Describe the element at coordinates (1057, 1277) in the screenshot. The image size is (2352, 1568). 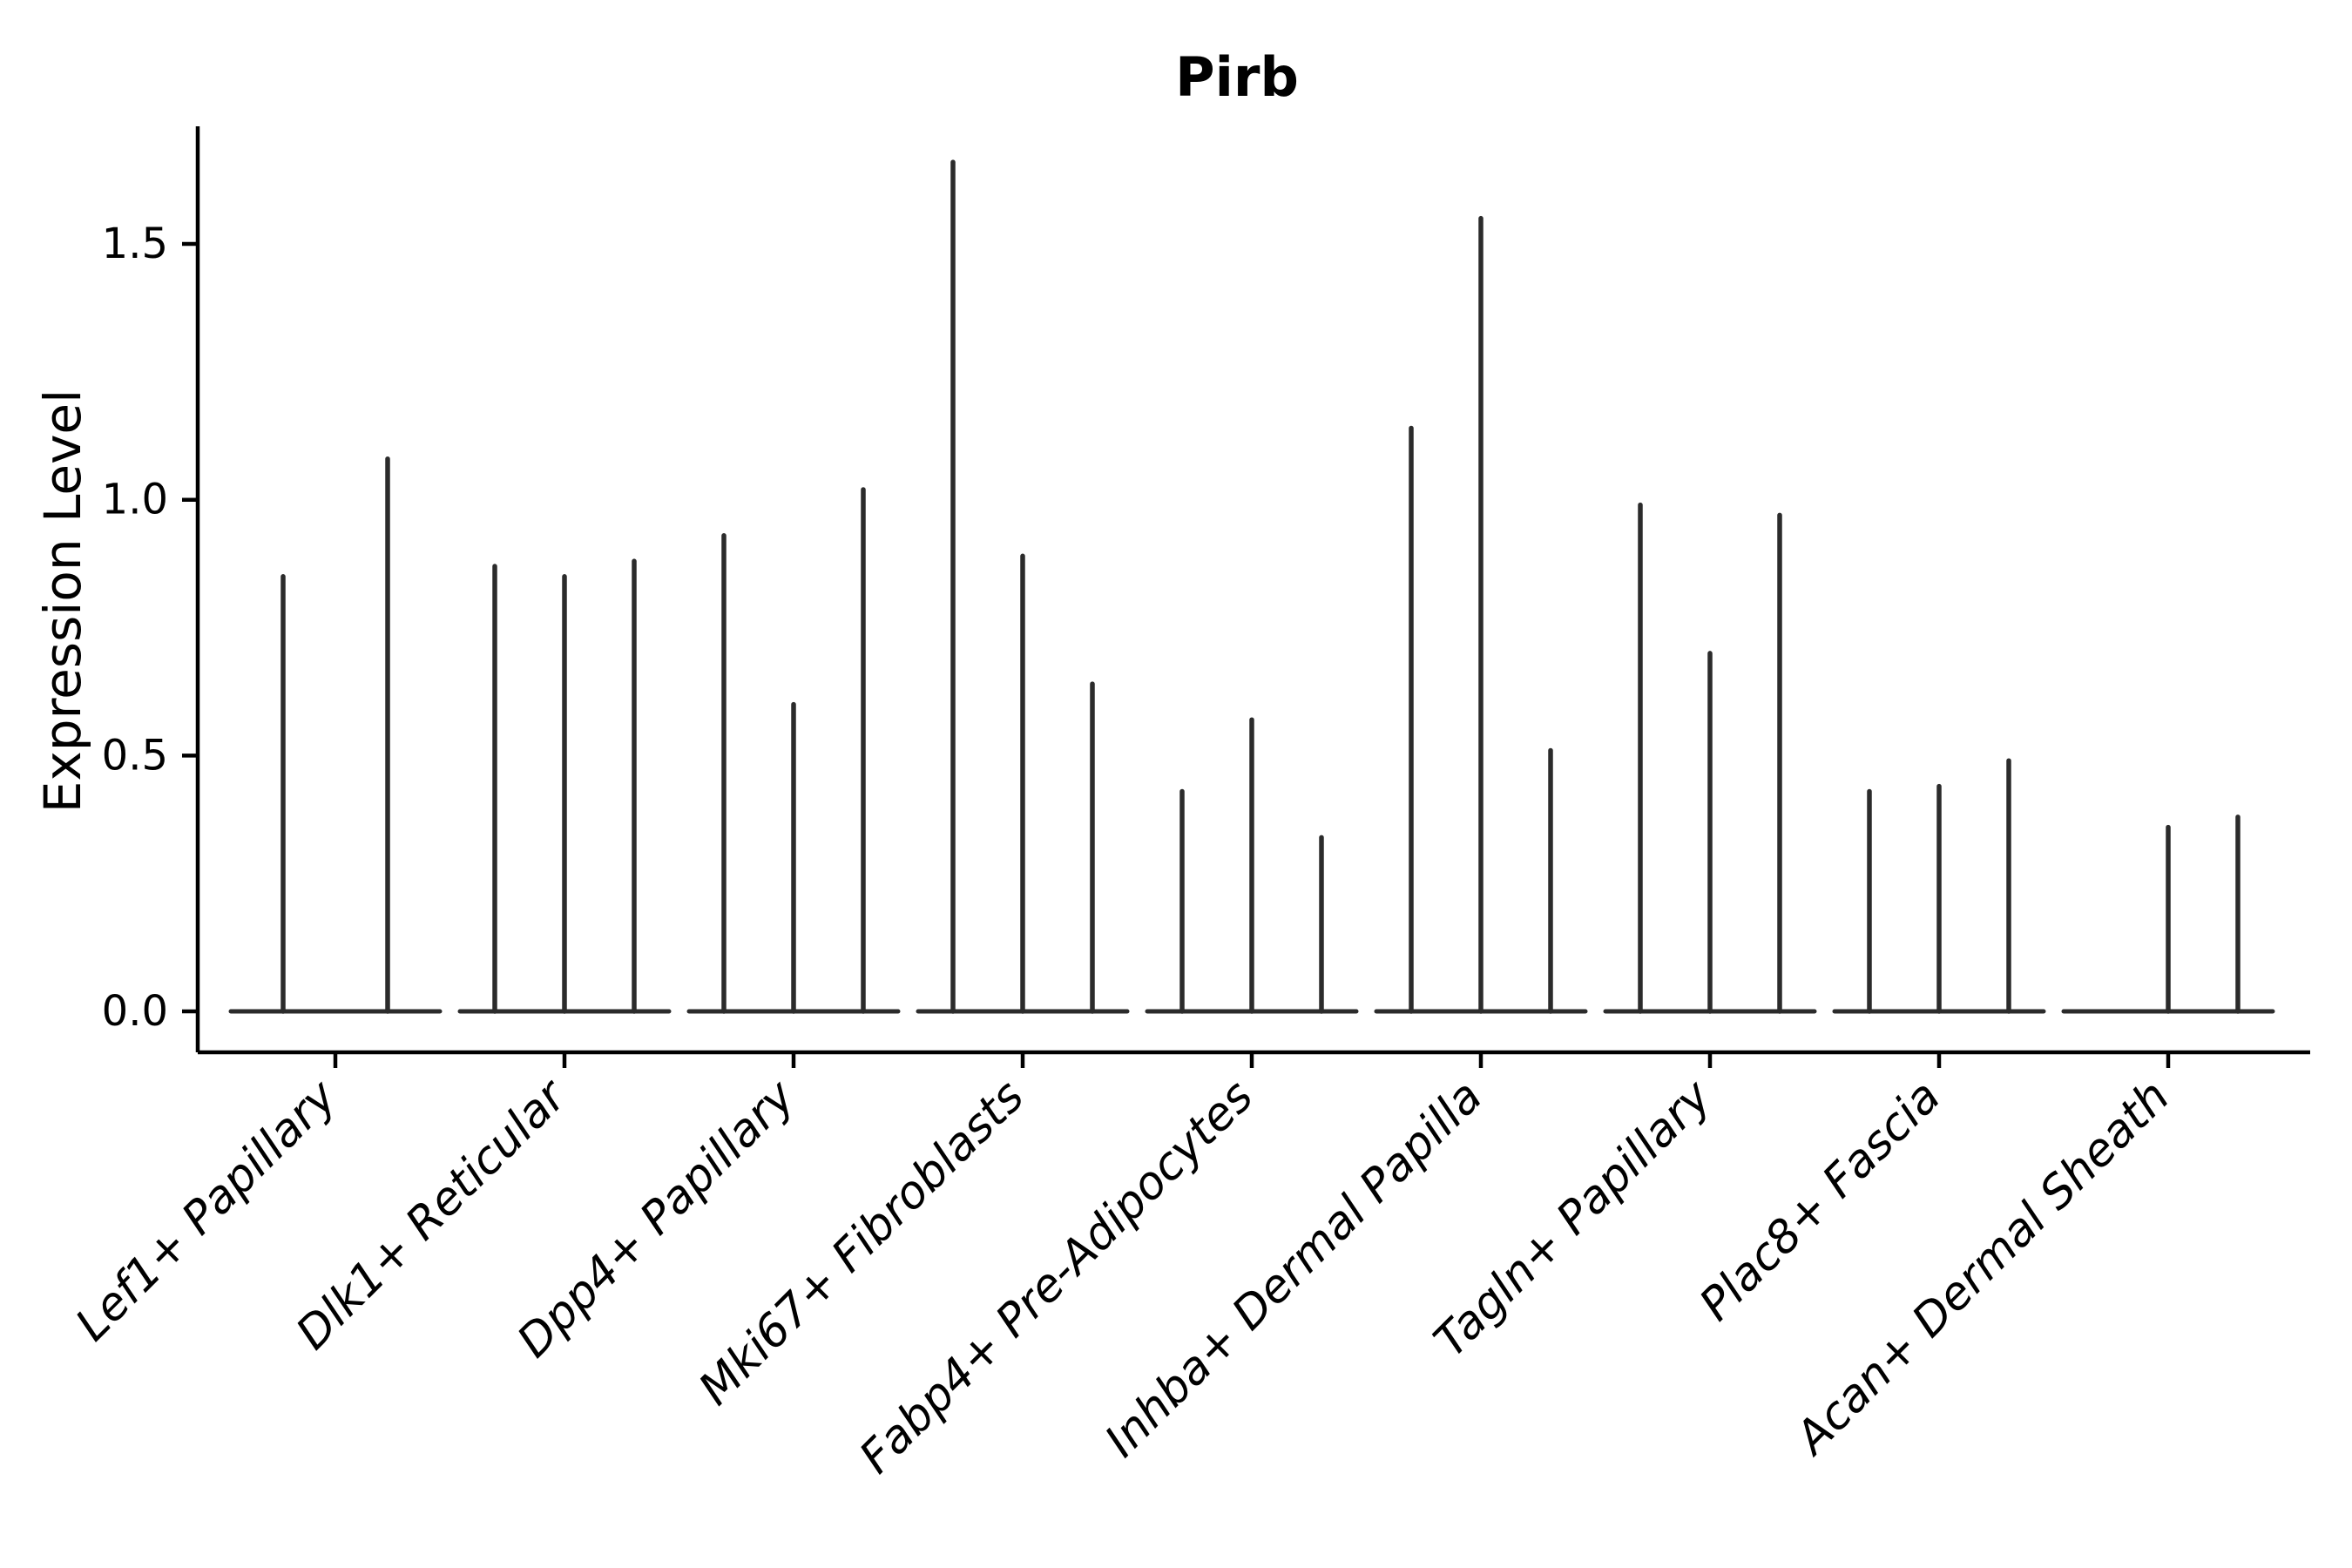
I see `x-category-label: Fabp4+ Pre-Adipocytes` at that location.